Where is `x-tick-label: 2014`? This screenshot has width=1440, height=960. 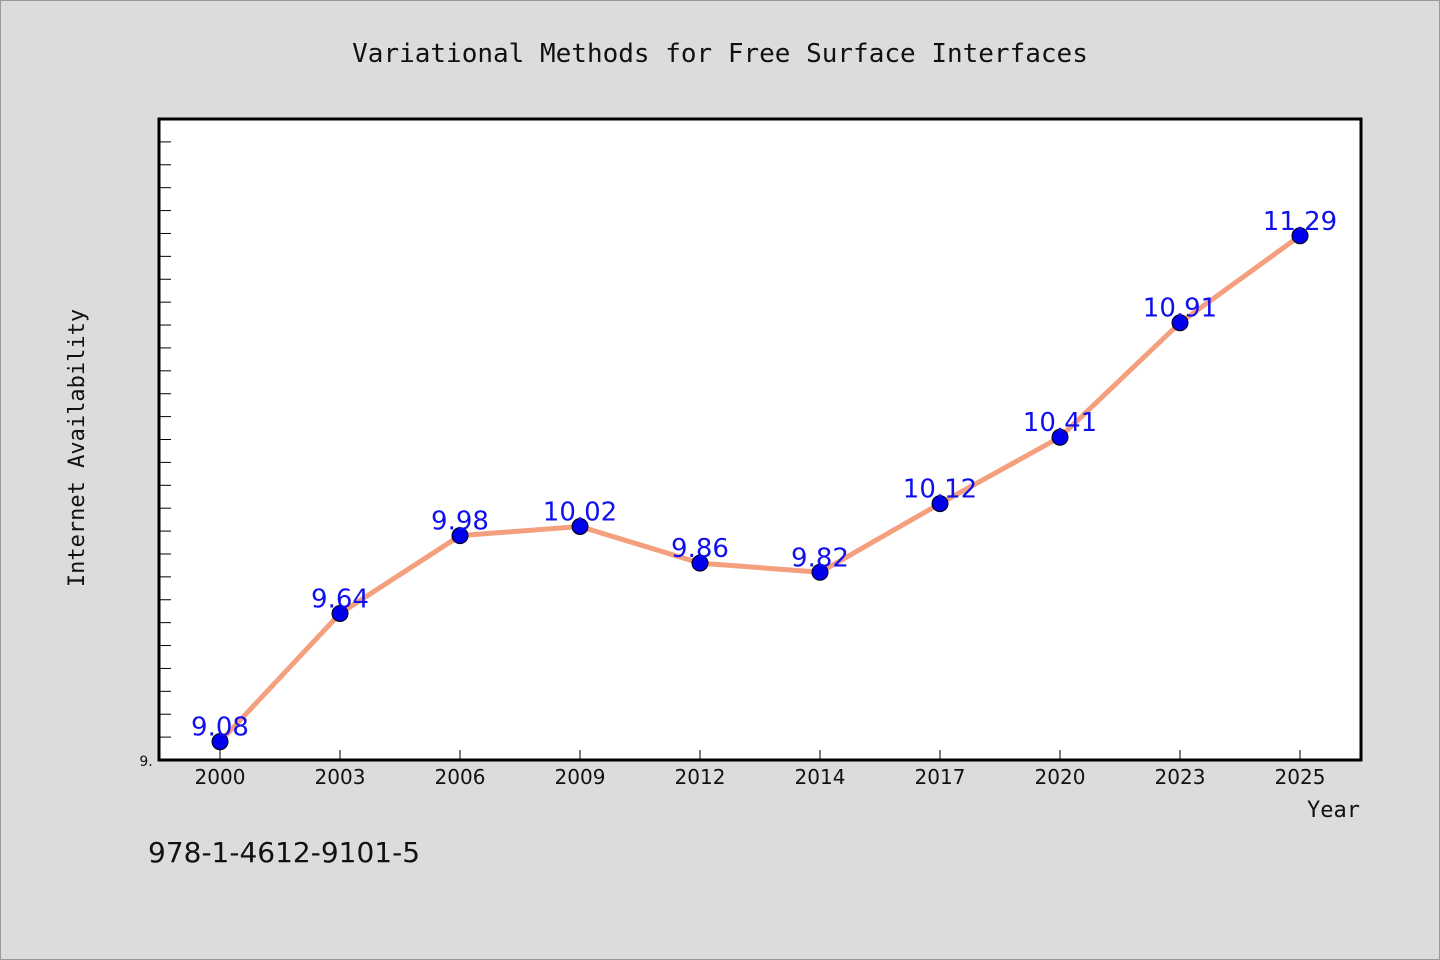 x-tick-label: 2014 is located at coordinates (820, 777).